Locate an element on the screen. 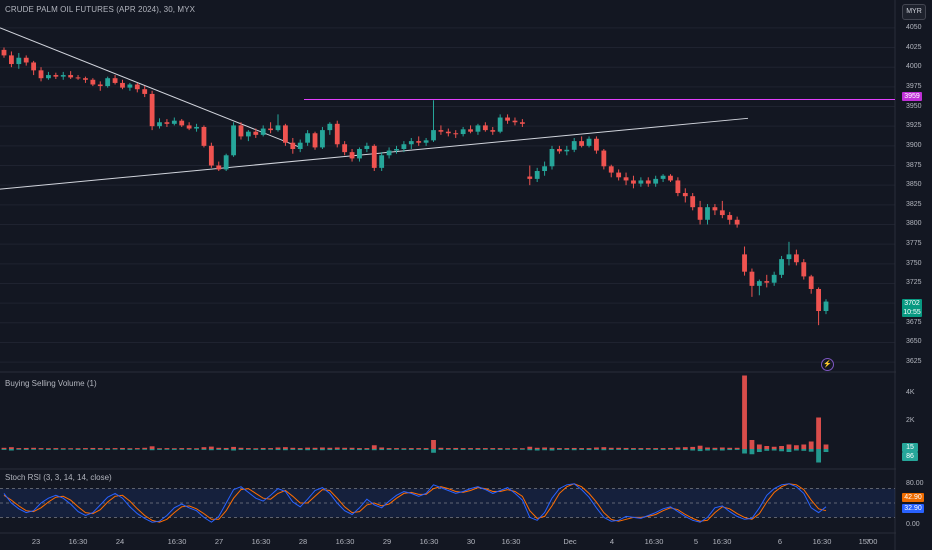 The image size is (932, 550). currency-button: MYR is located at coordinates (914, 12).